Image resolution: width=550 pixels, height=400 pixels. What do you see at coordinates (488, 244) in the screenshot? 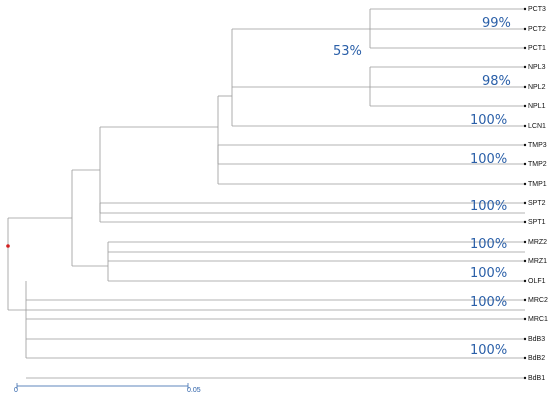
I see `support-mrz-group: 100%` at bounding box center [488, 244].